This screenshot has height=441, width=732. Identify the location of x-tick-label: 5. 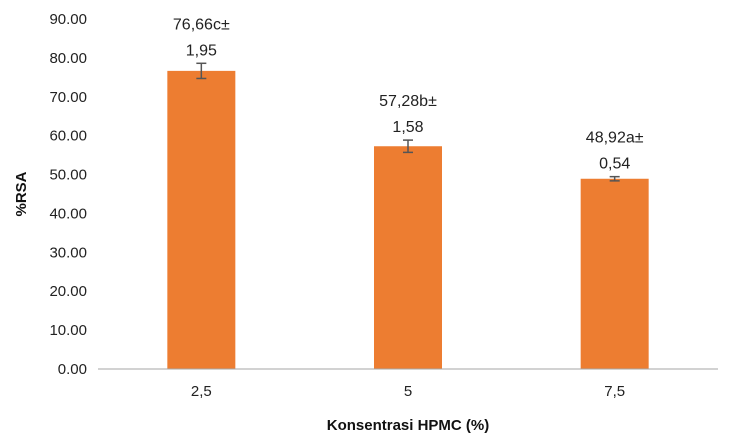
(408, 391).